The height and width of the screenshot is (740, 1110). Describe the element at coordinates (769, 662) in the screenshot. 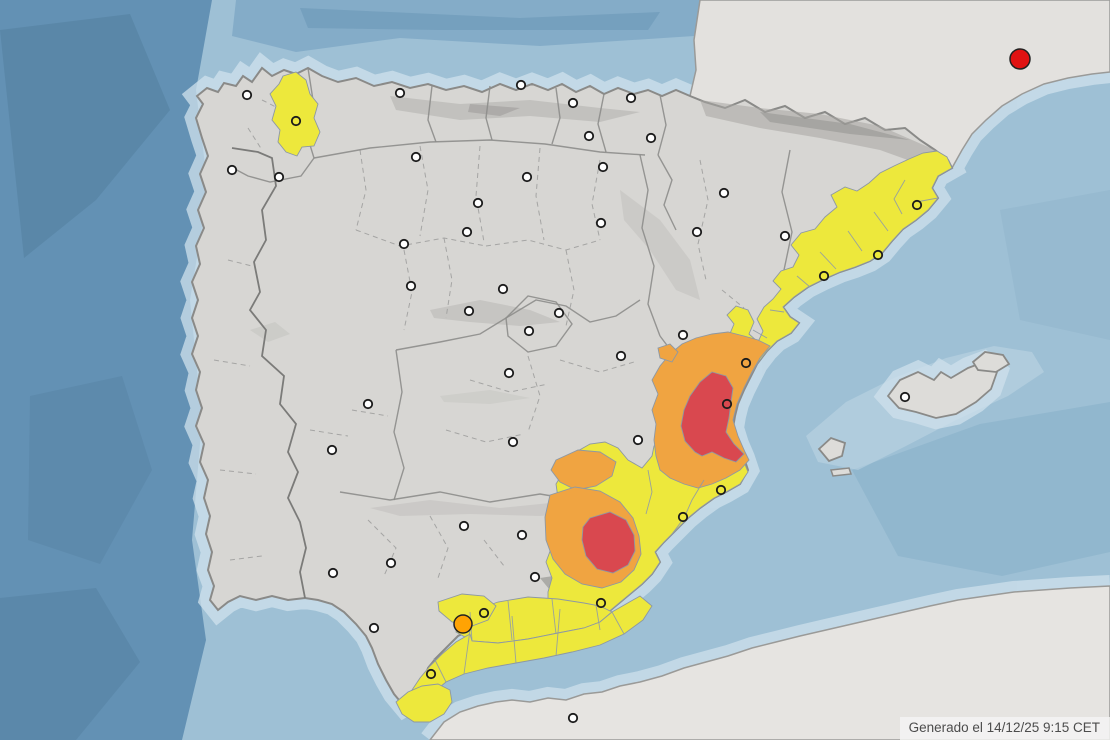

I see `land-africa` at that location.